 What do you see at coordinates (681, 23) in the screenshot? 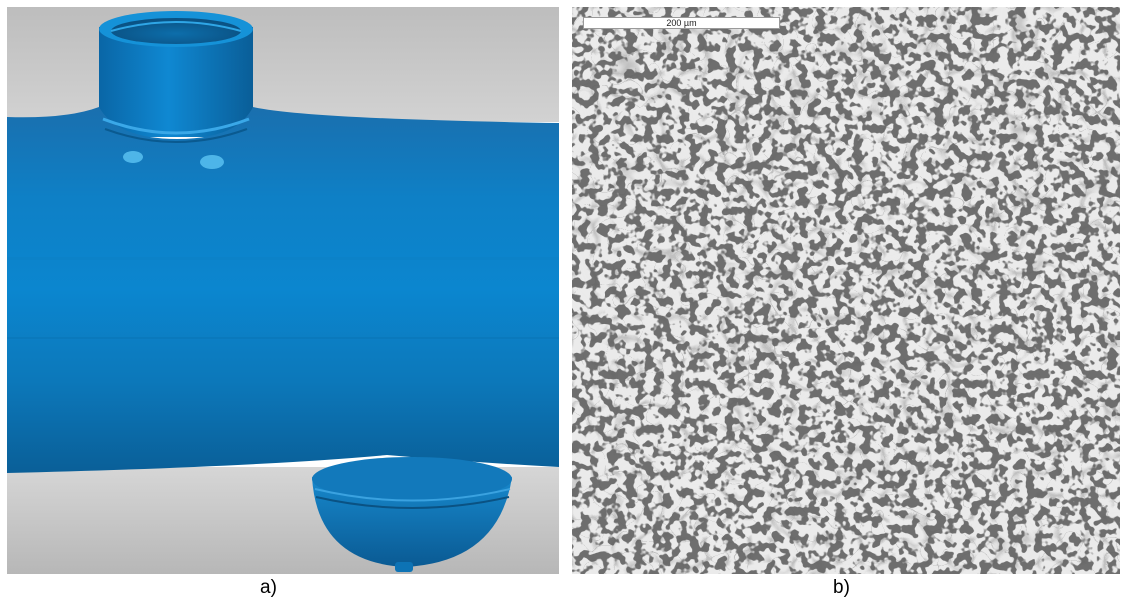
I see `scale-bar-label: 200 µm` at bounding box center [681, 23].